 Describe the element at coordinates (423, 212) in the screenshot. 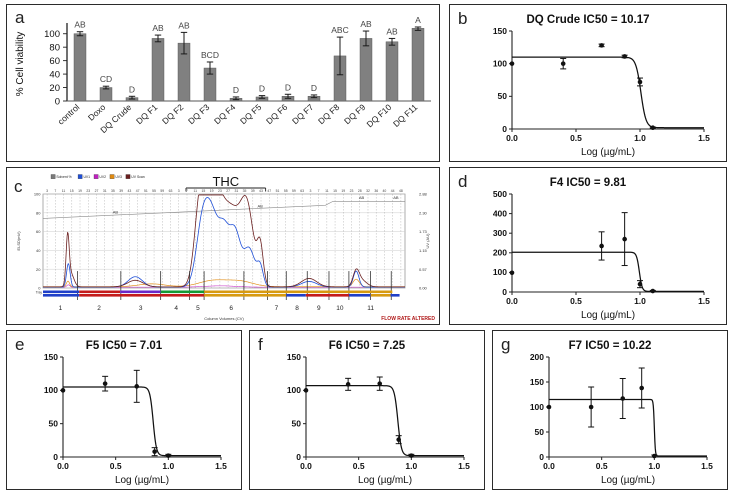

I see `svg-text: 2.30` at that location.